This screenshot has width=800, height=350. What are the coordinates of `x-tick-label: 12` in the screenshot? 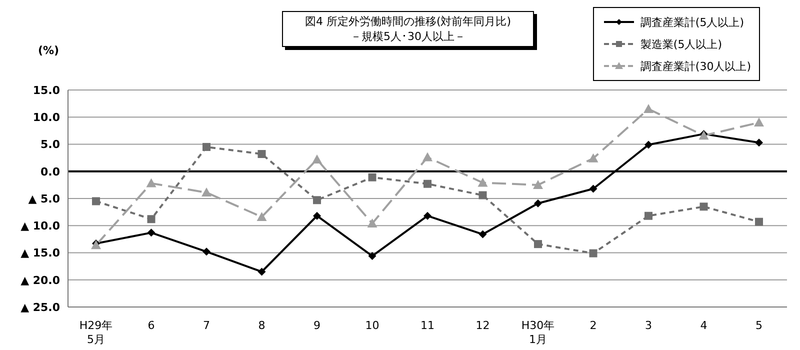 It's located at (483, 325).